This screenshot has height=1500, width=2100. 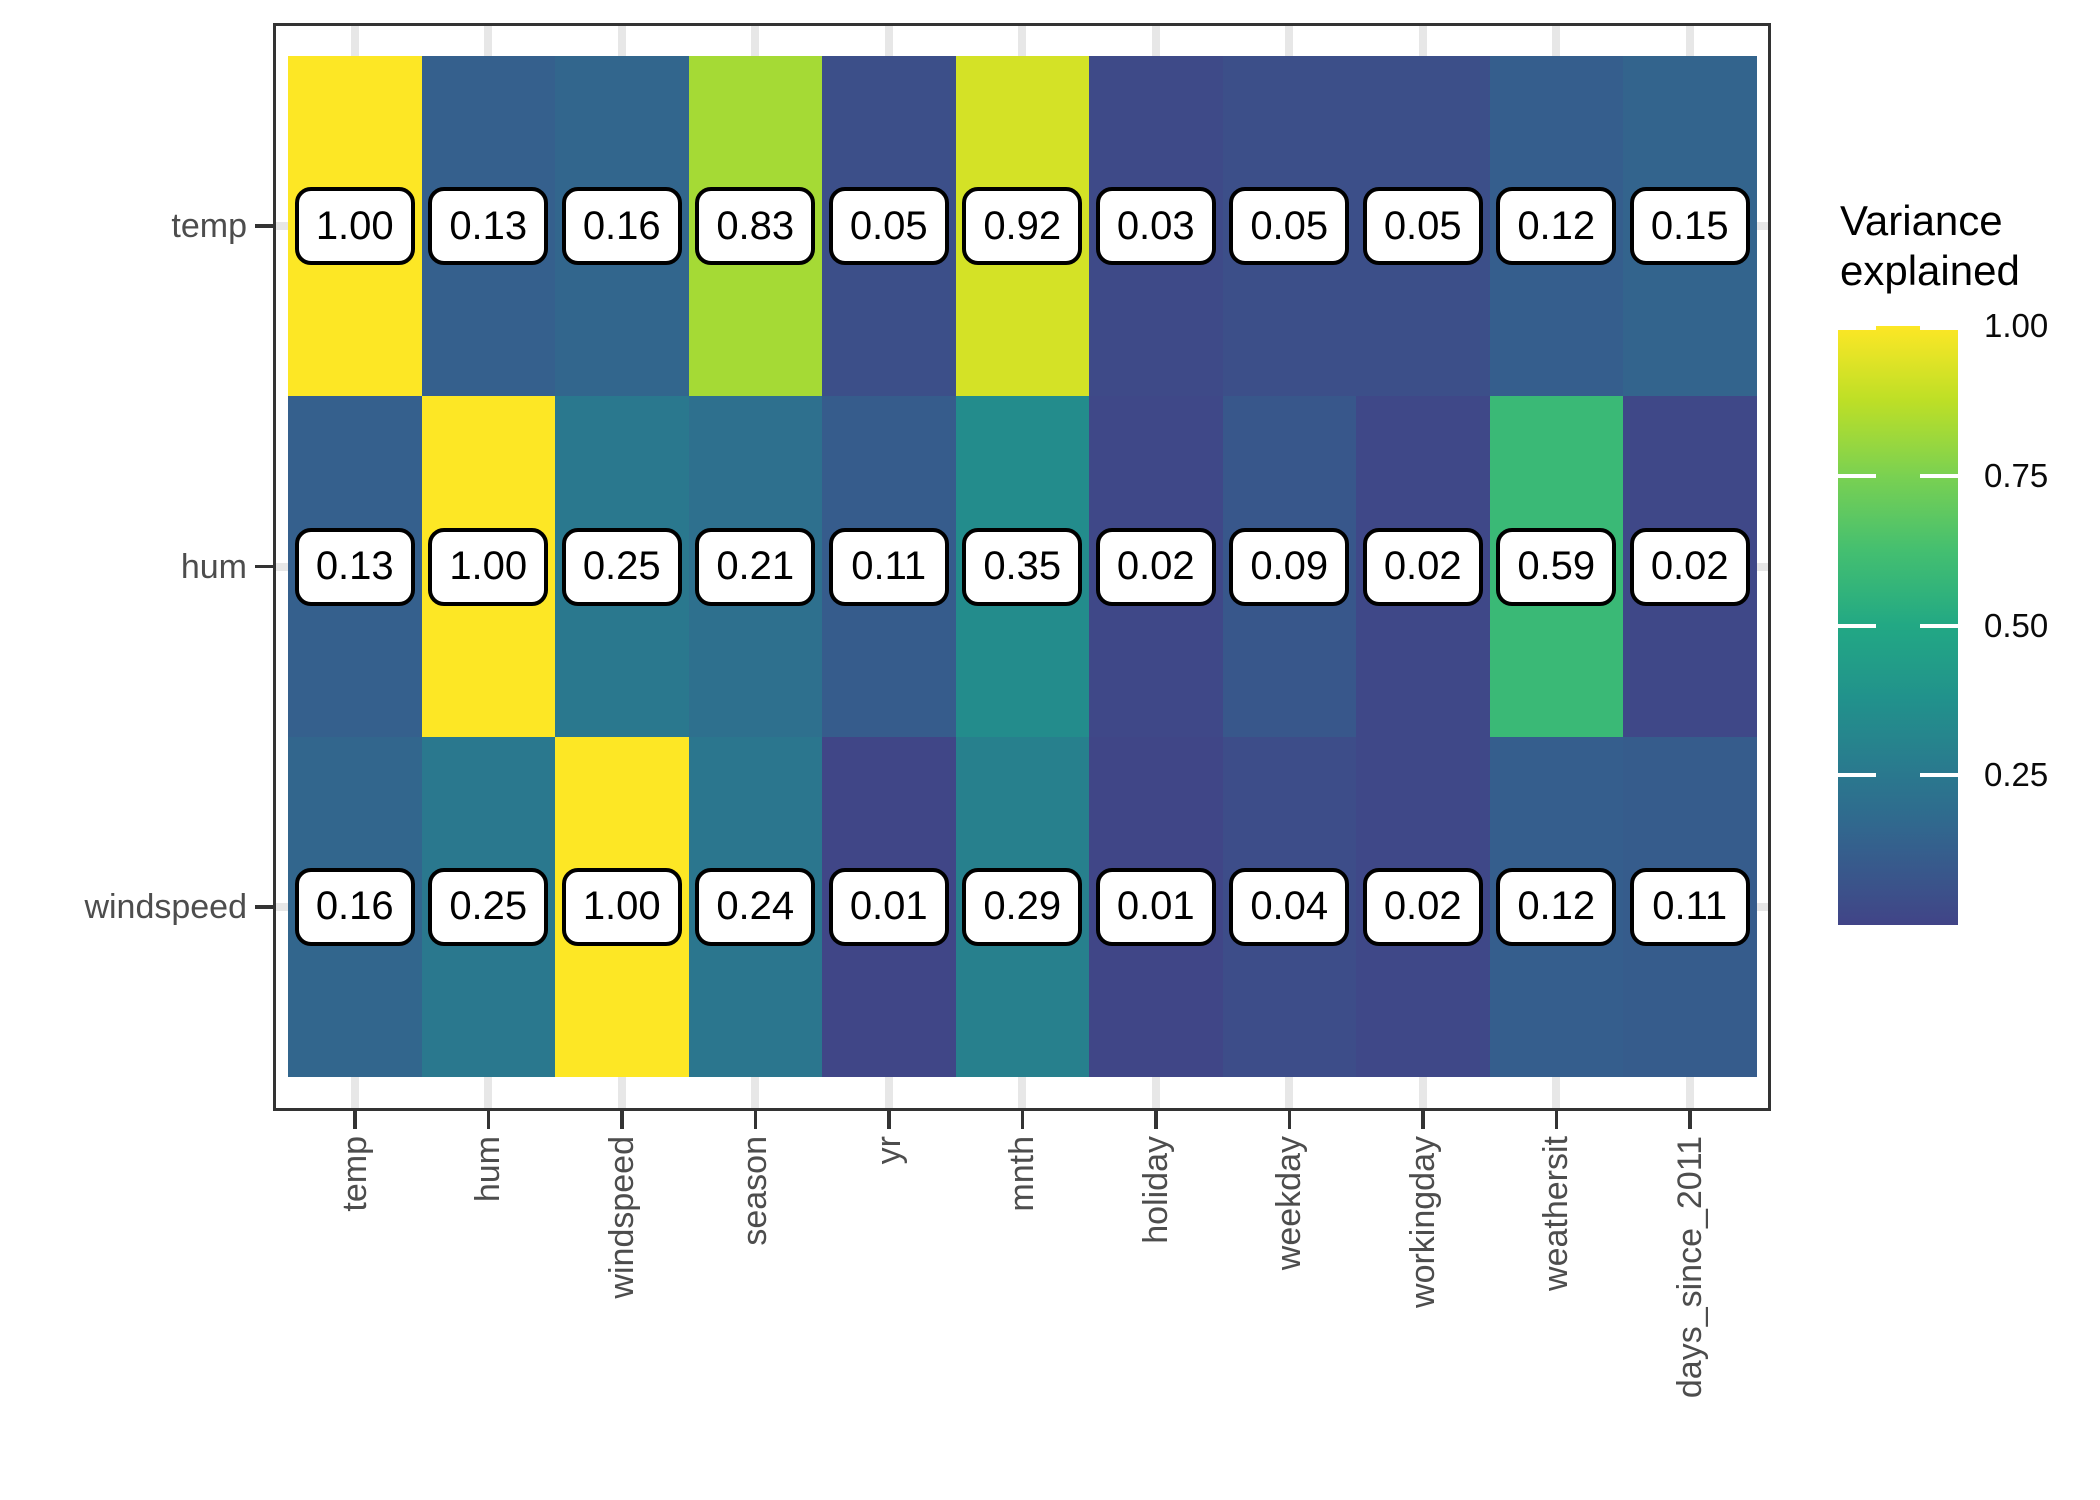 I want to click on cell-value-label: 0.83, so click(x=755, y=226).